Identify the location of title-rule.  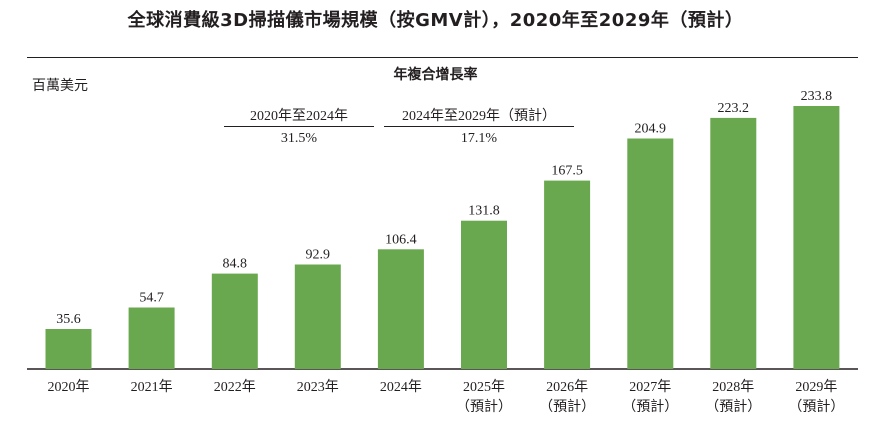
(442, 57).